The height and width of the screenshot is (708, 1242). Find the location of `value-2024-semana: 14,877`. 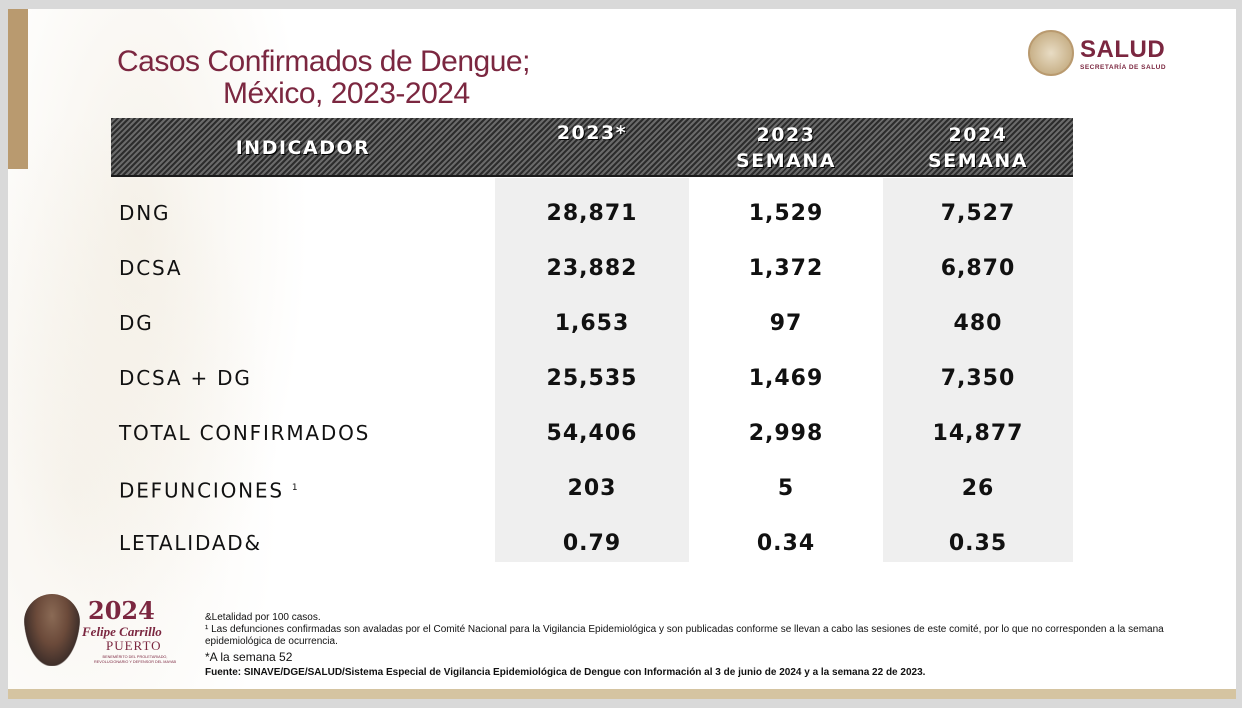

value-2024-semana: 14,877 is located at coordinates (978, 433).